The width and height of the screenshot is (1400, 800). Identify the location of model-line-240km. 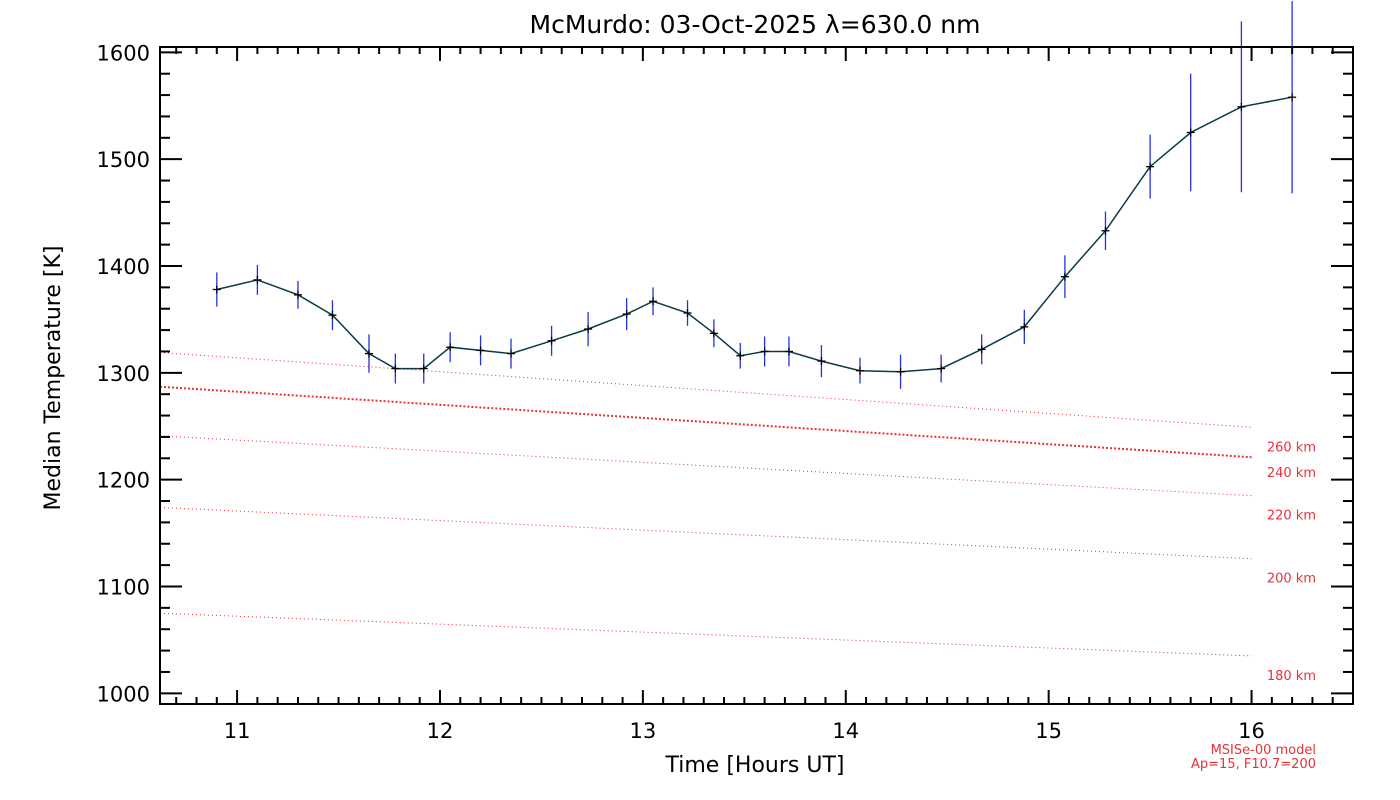
(705, 422).